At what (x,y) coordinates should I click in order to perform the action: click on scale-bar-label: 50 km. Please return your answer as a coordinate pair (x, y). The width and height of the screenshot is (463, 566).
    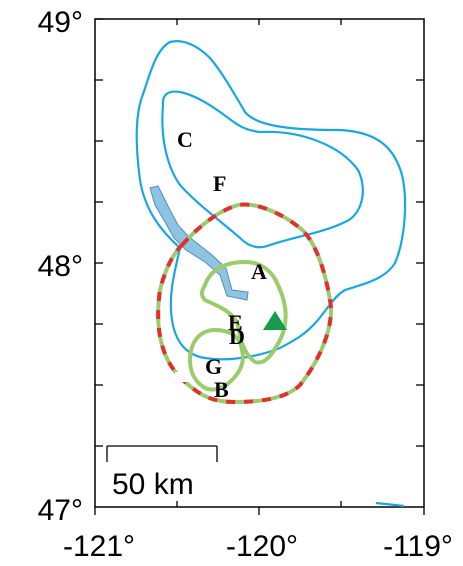
    Looking at the image, I should click on (153, 484).